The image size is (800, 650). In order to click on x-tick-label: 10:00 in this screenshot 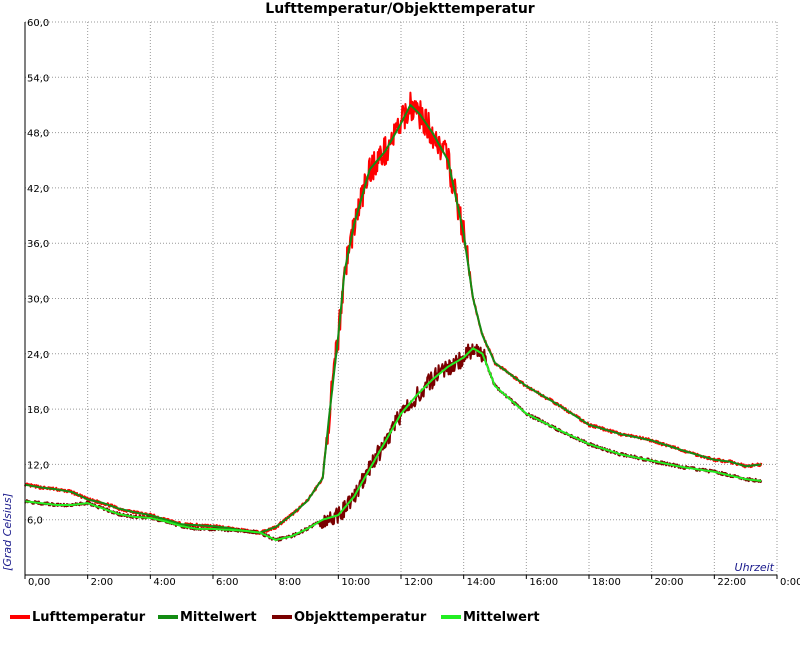, I will do `click(355, 582)`.